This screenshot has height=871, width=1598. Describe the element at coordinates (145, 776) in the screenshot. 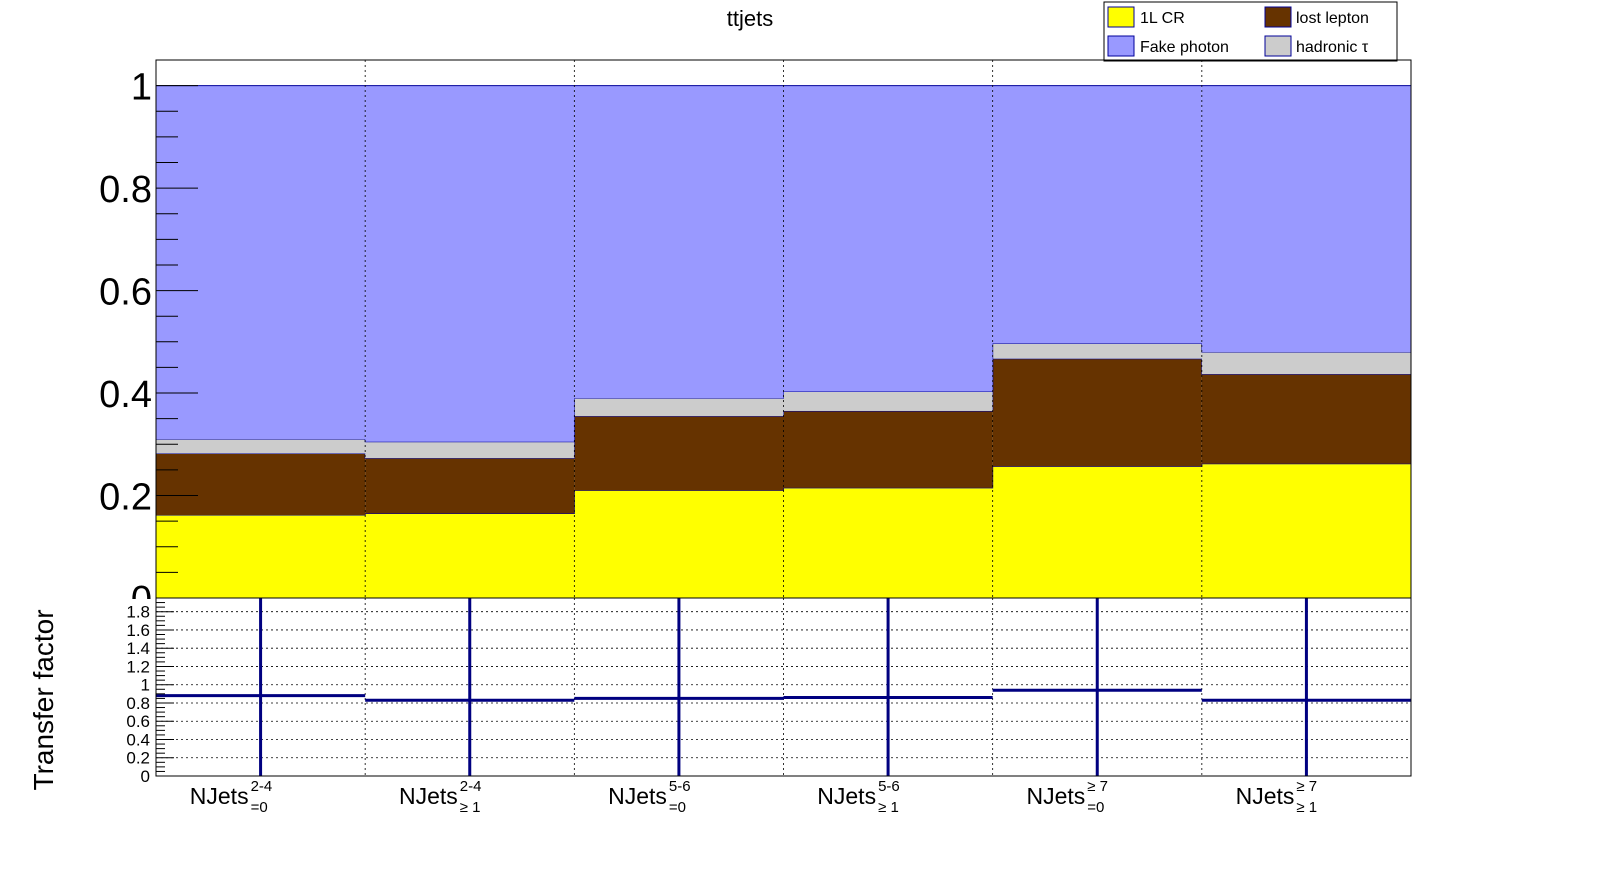

I see `bottom-y-tick-label: 0` at that location.